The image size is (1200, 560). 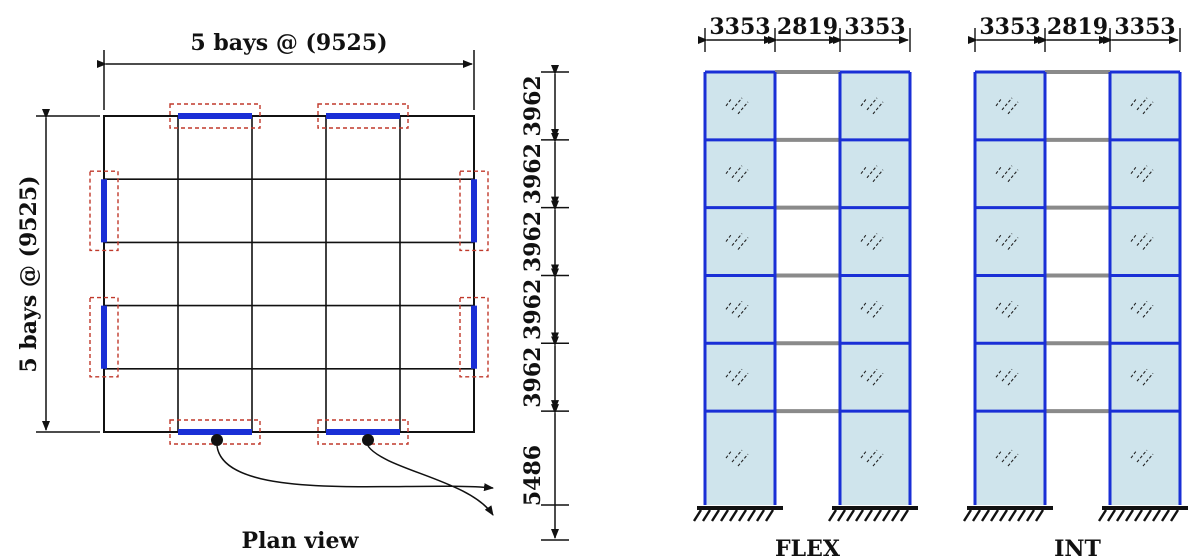 I want to click on callout-arrow-right, so click(x=430, y=480).